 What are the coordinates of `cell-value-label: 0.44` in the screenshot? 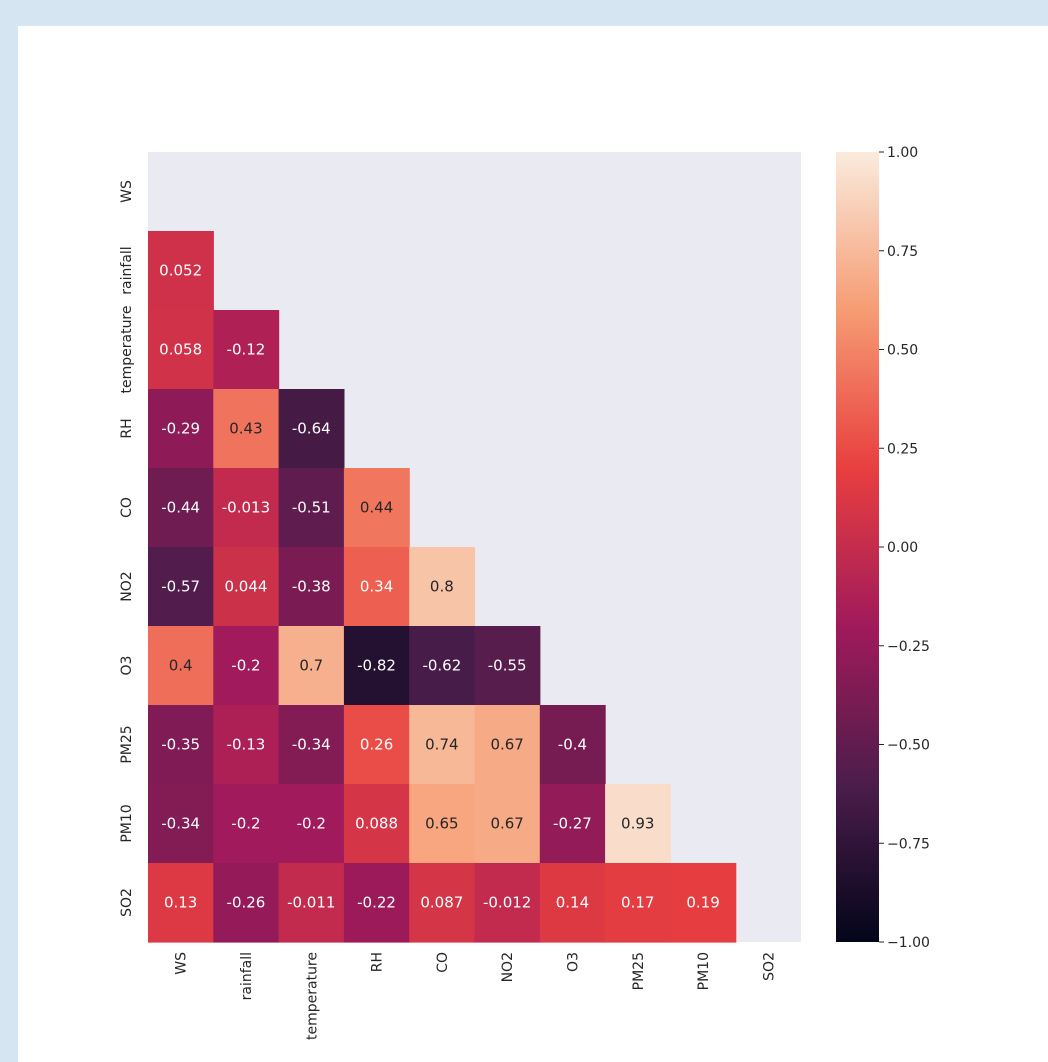 It's located at (376, 508).